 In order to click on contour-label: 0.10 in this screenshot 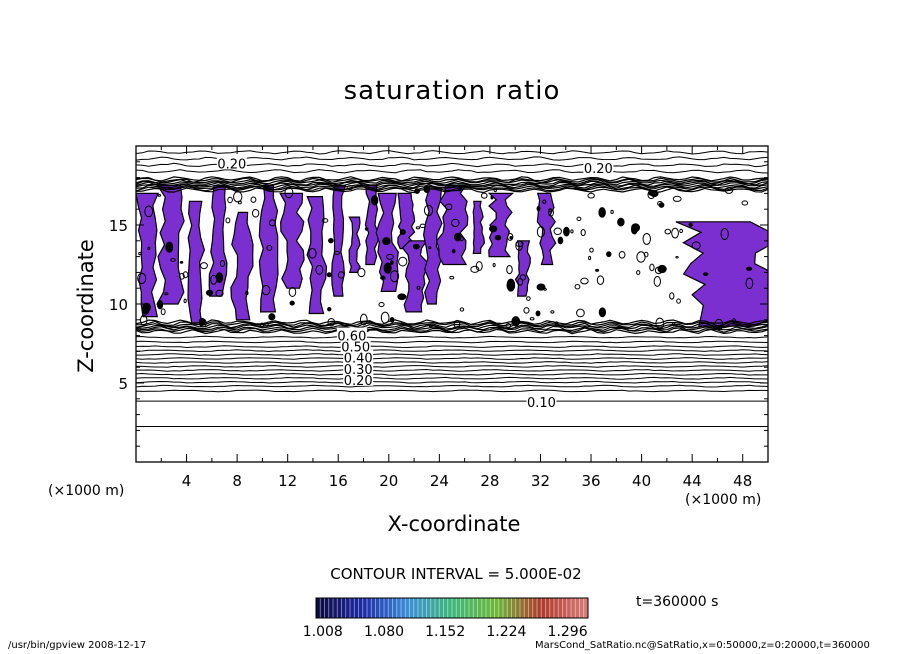, I will do `click(541, 403)`.